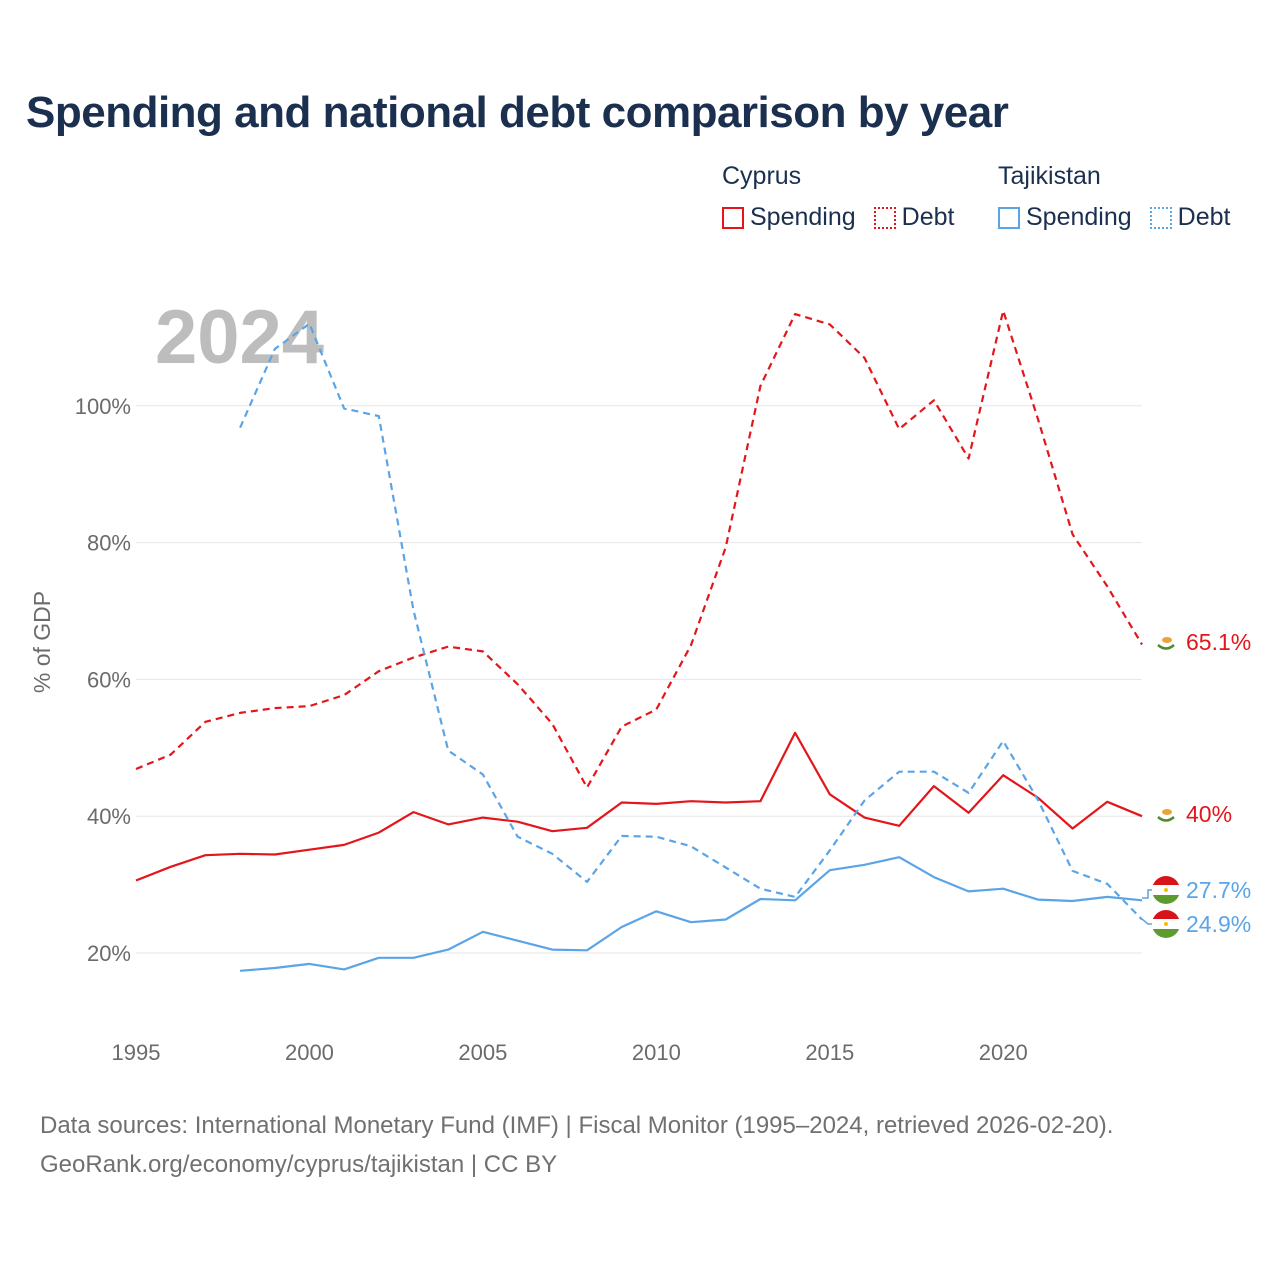 The image size is (1280, 1280). I want to click on x-tick-label: 2005, so click(482, 1052).